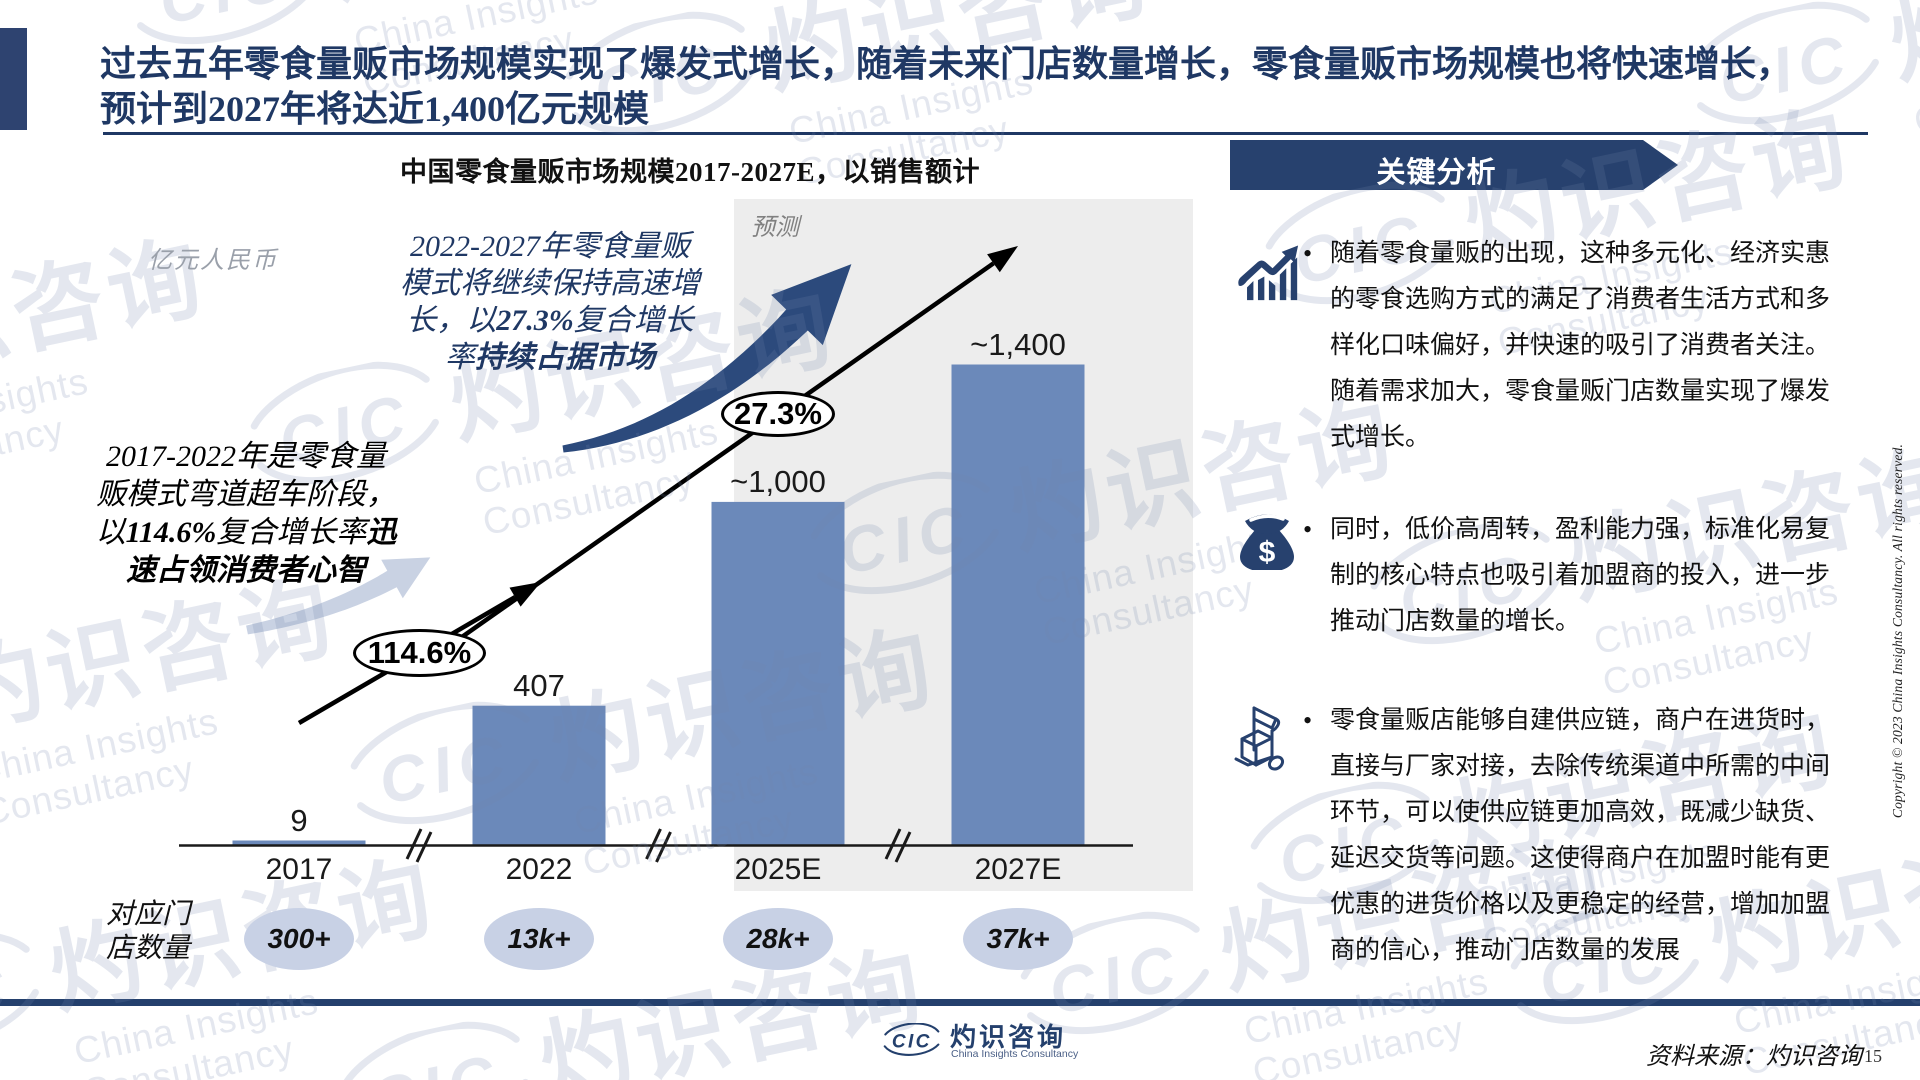  What do you see at coordinates (1268, 273) in the screenshot?
I see `growth-chart-icon` at bounding box center [1268, 273].